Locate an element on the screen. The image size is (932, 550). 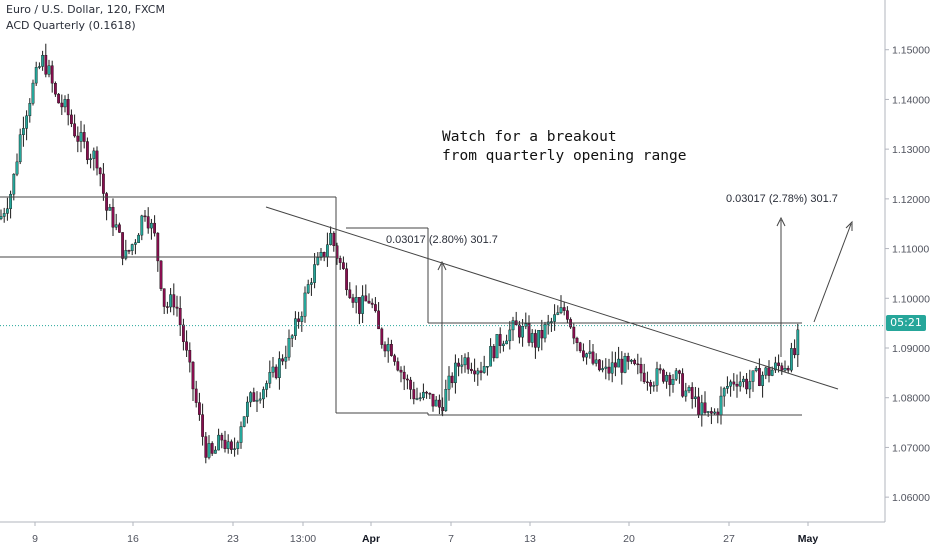
x-tick-label: 13 is located at coordinates (530, 539).